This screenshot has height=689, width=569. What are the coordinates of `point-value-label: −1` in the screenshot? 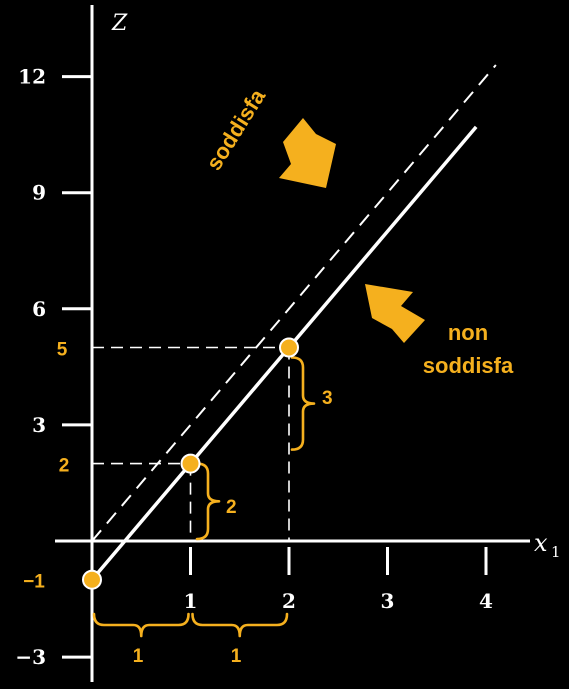 It's located at (34, 582).